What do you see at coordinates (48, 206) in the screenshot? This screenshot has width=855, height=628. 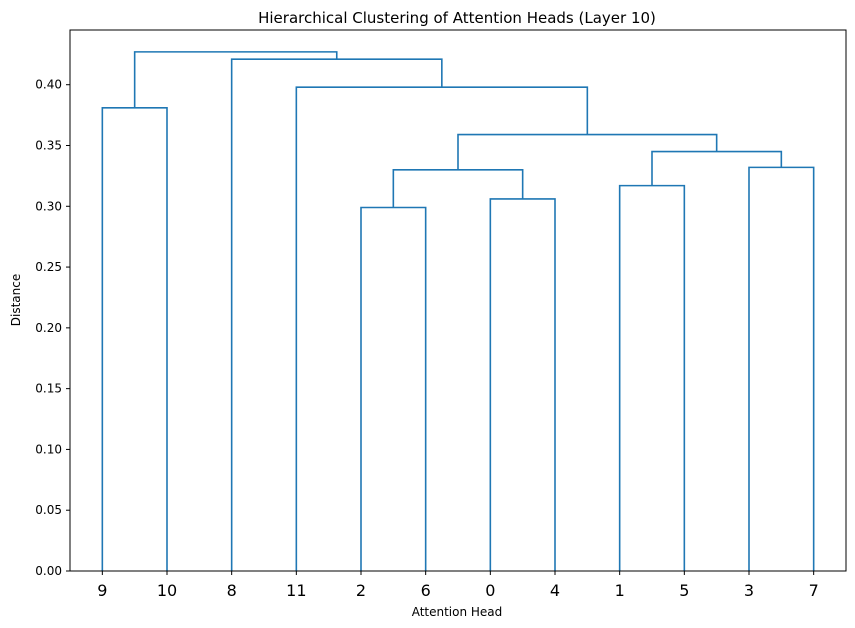 I see `y-tick-label: 0.30` at bounding box center [48, 206].